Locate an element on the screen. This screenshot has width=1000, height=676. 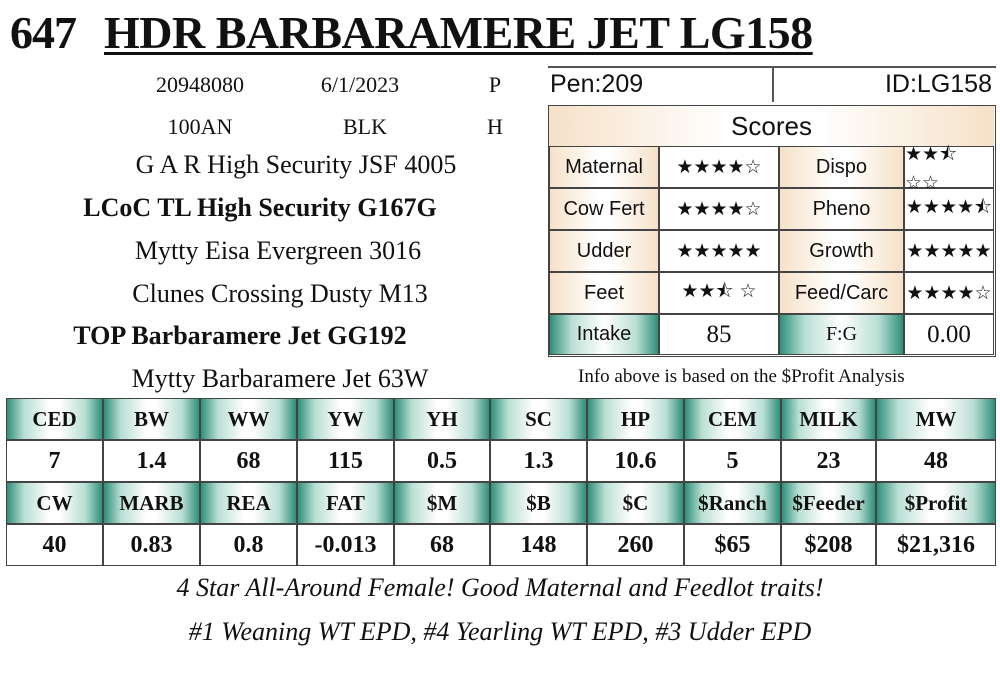
epd-header: CW is located at coordinates (54, 503).